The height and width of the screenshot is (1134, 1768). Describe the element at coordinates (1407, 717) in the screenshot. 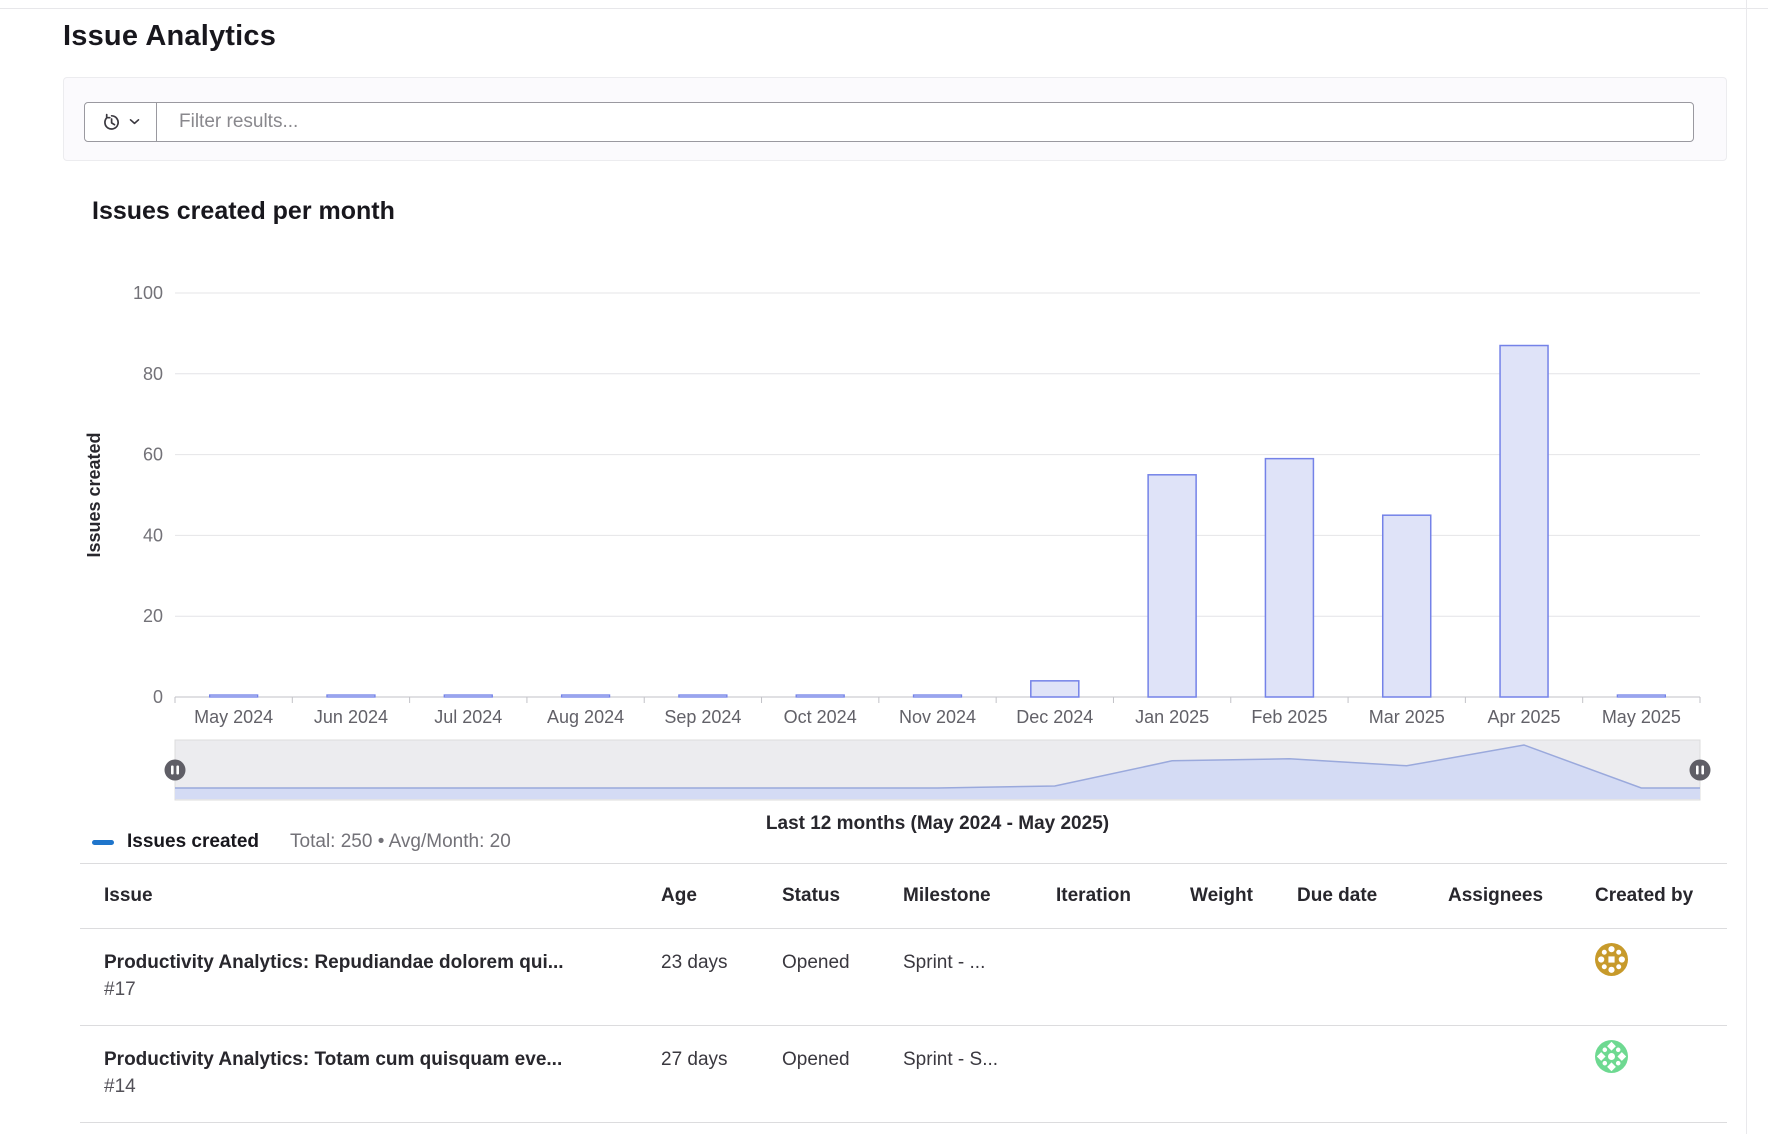

I see `x-tick-label: Mar 2025` at that location.